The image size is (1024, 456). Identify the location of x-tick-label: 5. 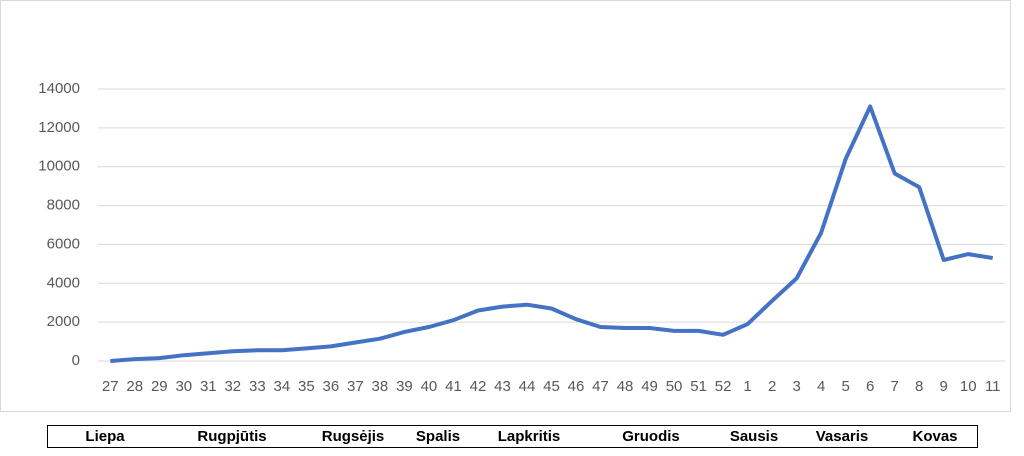
(845, 386).